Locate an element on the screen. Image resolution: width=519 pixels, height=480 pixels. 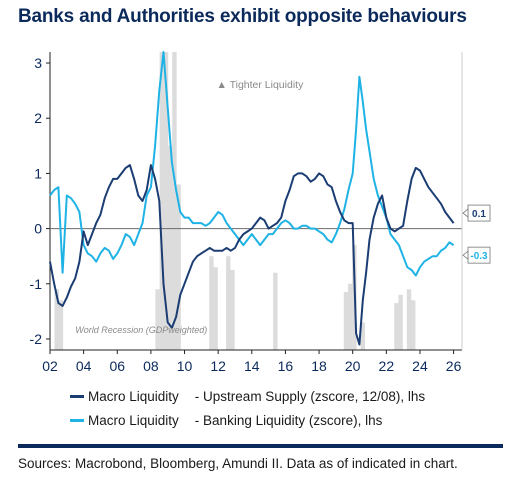
recession-annotation: World Recession (GDPweighted) is located at coordinates (141, 330).